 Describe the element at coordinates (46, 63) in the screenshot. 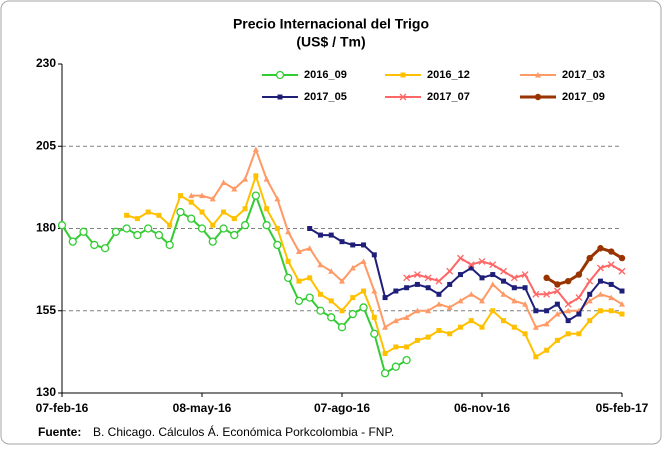

I see `y-tick-label: 230` at that location.